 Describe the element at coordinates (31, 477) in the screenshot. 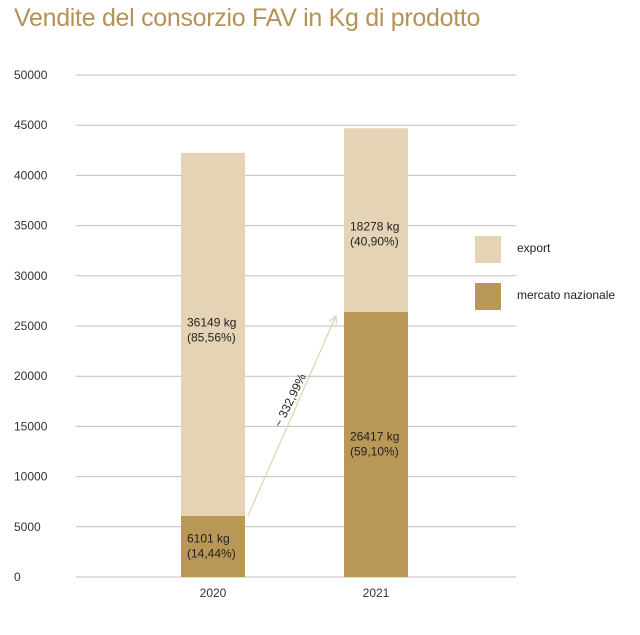

I see `y-tick-label: 10000` at that location.